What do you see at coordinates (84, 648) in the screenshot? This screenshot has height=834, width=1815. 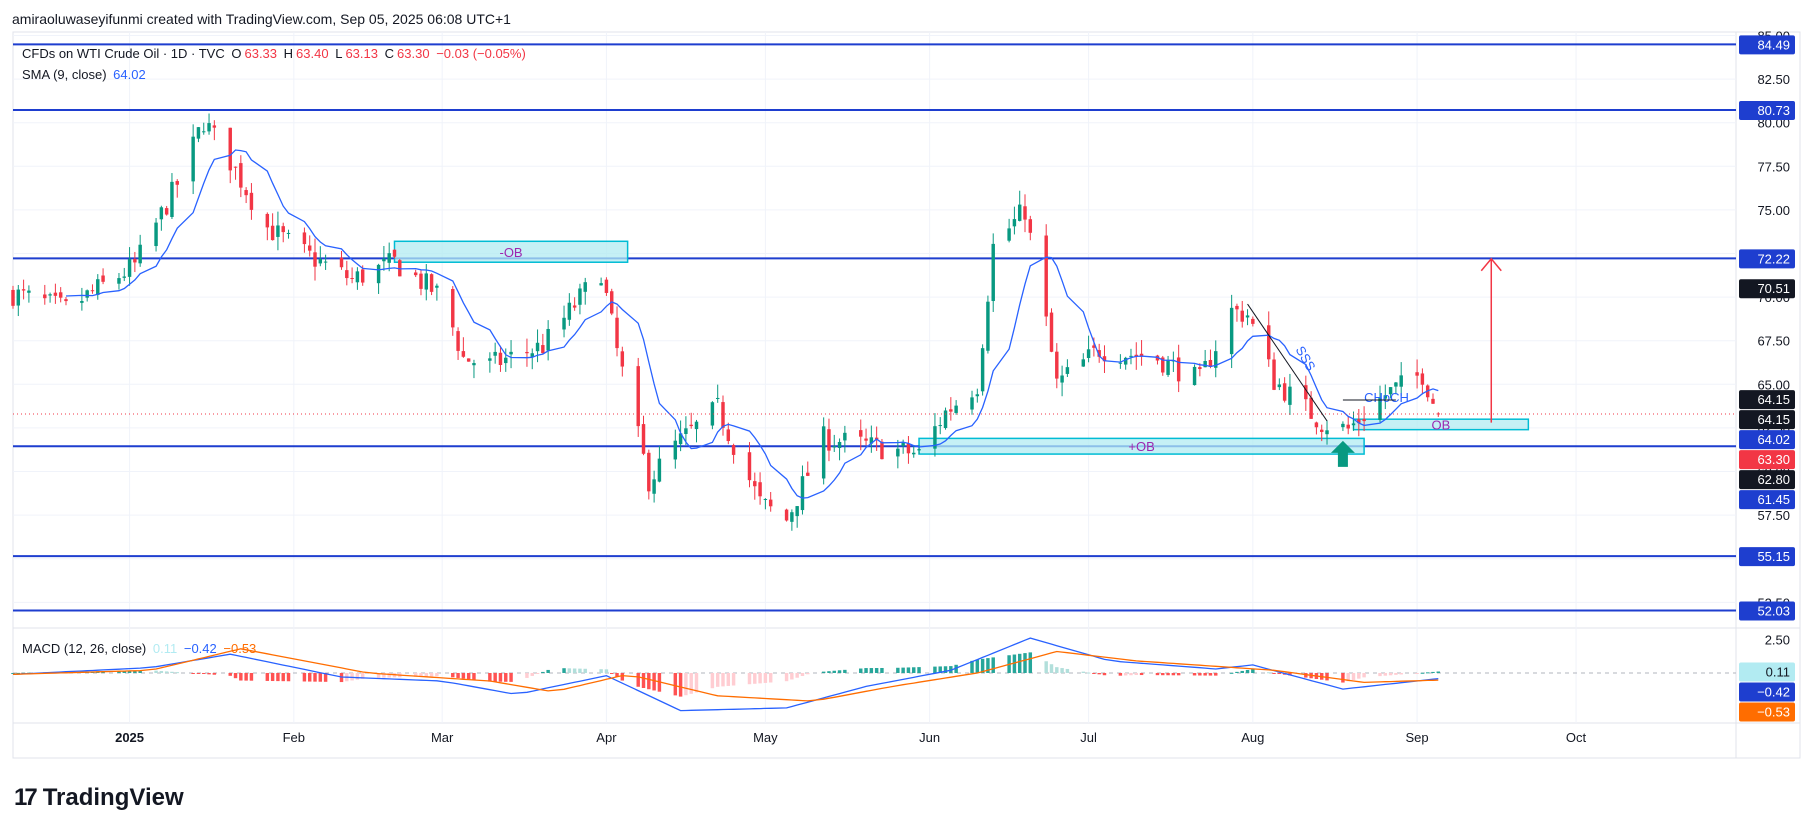 I see `macd-label: MACD (12, 26, close)` at bounding box center [84, 648].